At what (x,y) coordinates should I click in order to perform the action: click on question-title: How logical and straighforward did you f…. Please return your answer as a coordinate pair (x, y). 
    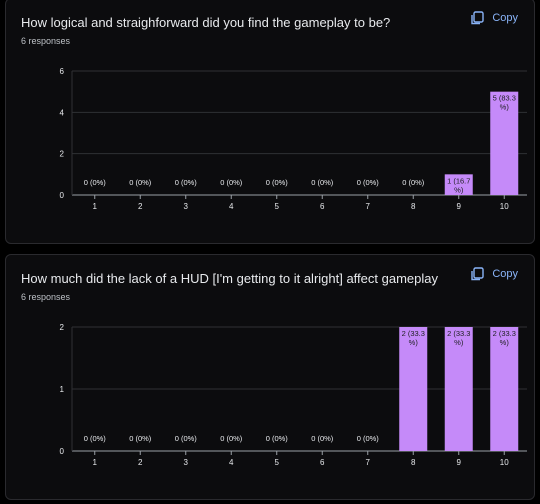
    Looking at the image, I should click on (206, 22).